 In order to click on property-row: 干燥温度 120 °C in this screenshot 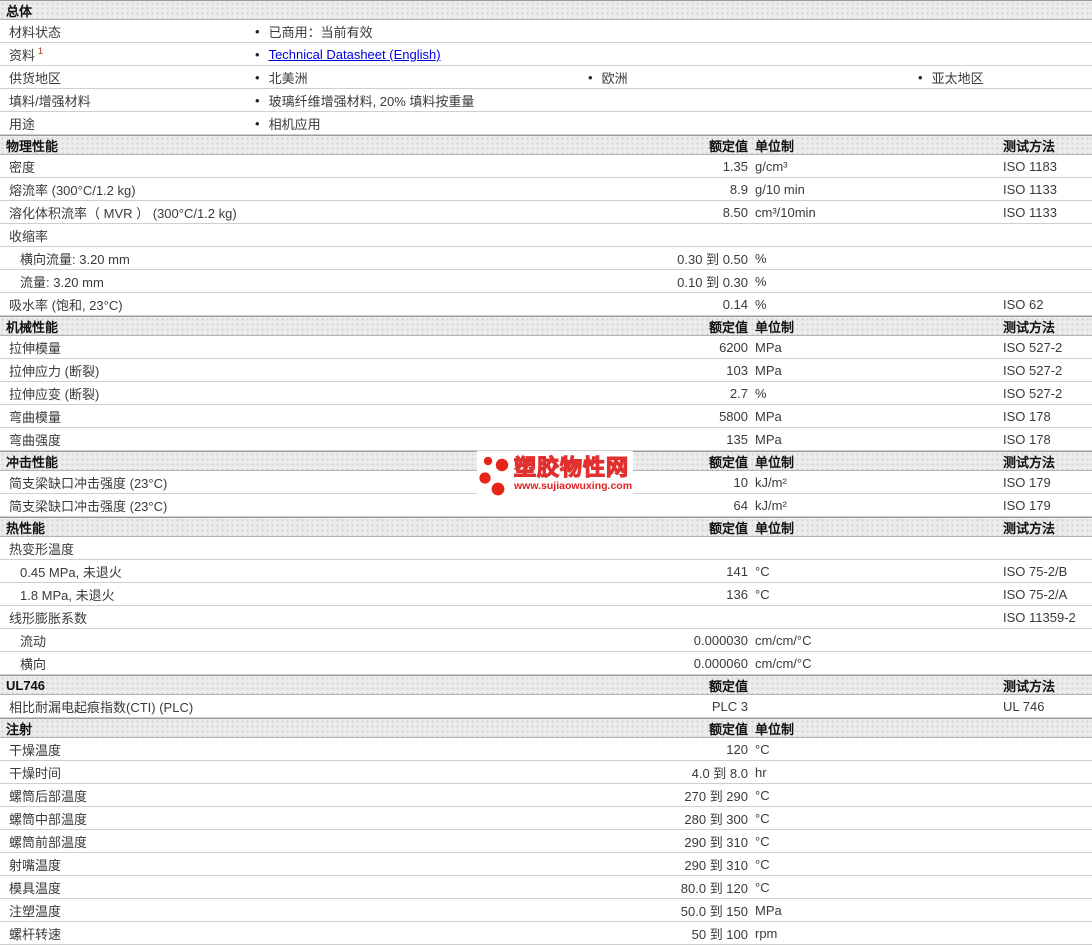, I will do `click(546, 749)`.